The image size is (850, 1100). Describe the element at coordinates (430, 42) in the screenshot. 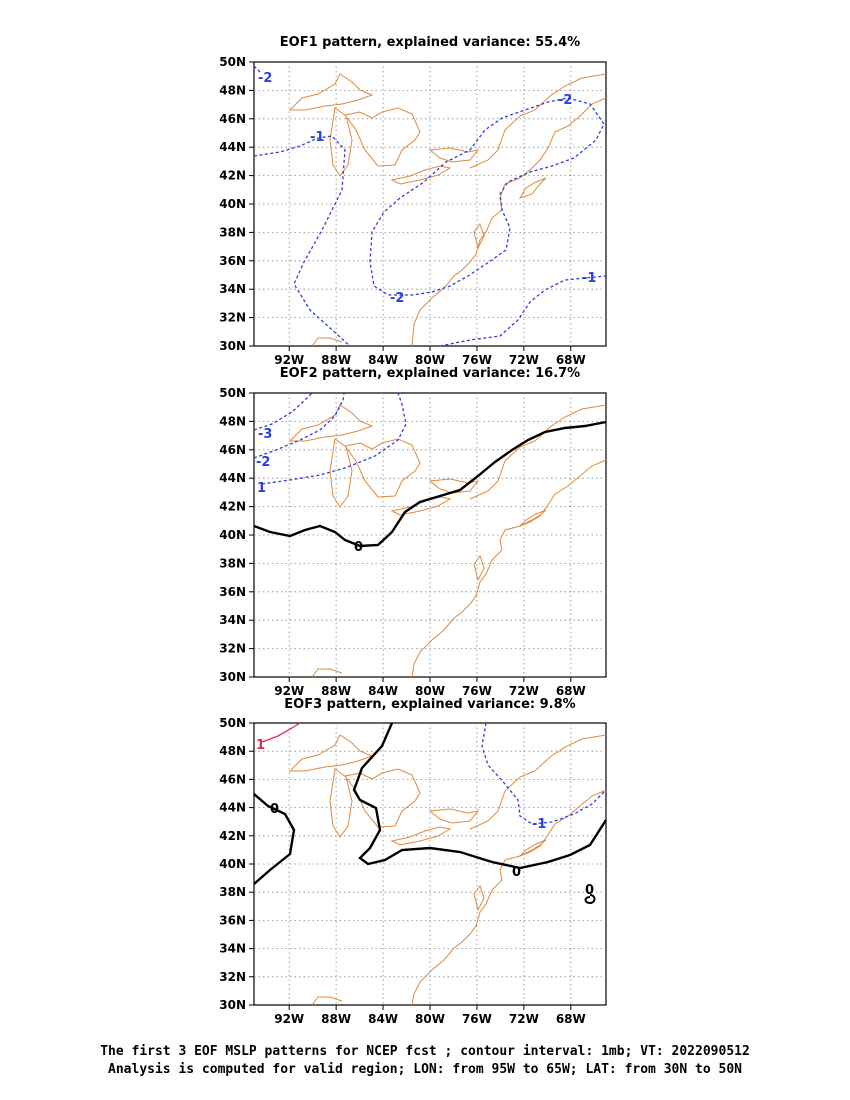

I see `panel-1-title: EOF1 pattern, explained variance: 55.4%` at that location.